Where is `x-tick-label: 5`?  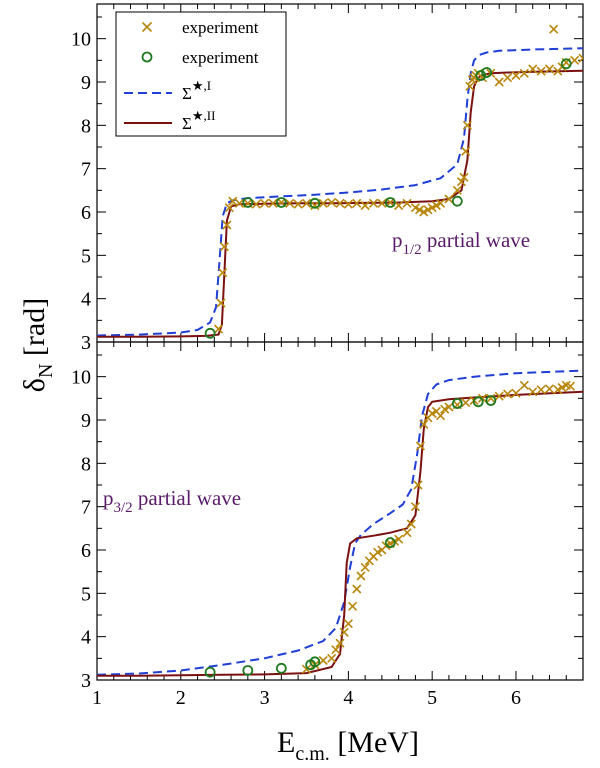 x-tick-label: 5 is located at coordinates (432, 698).